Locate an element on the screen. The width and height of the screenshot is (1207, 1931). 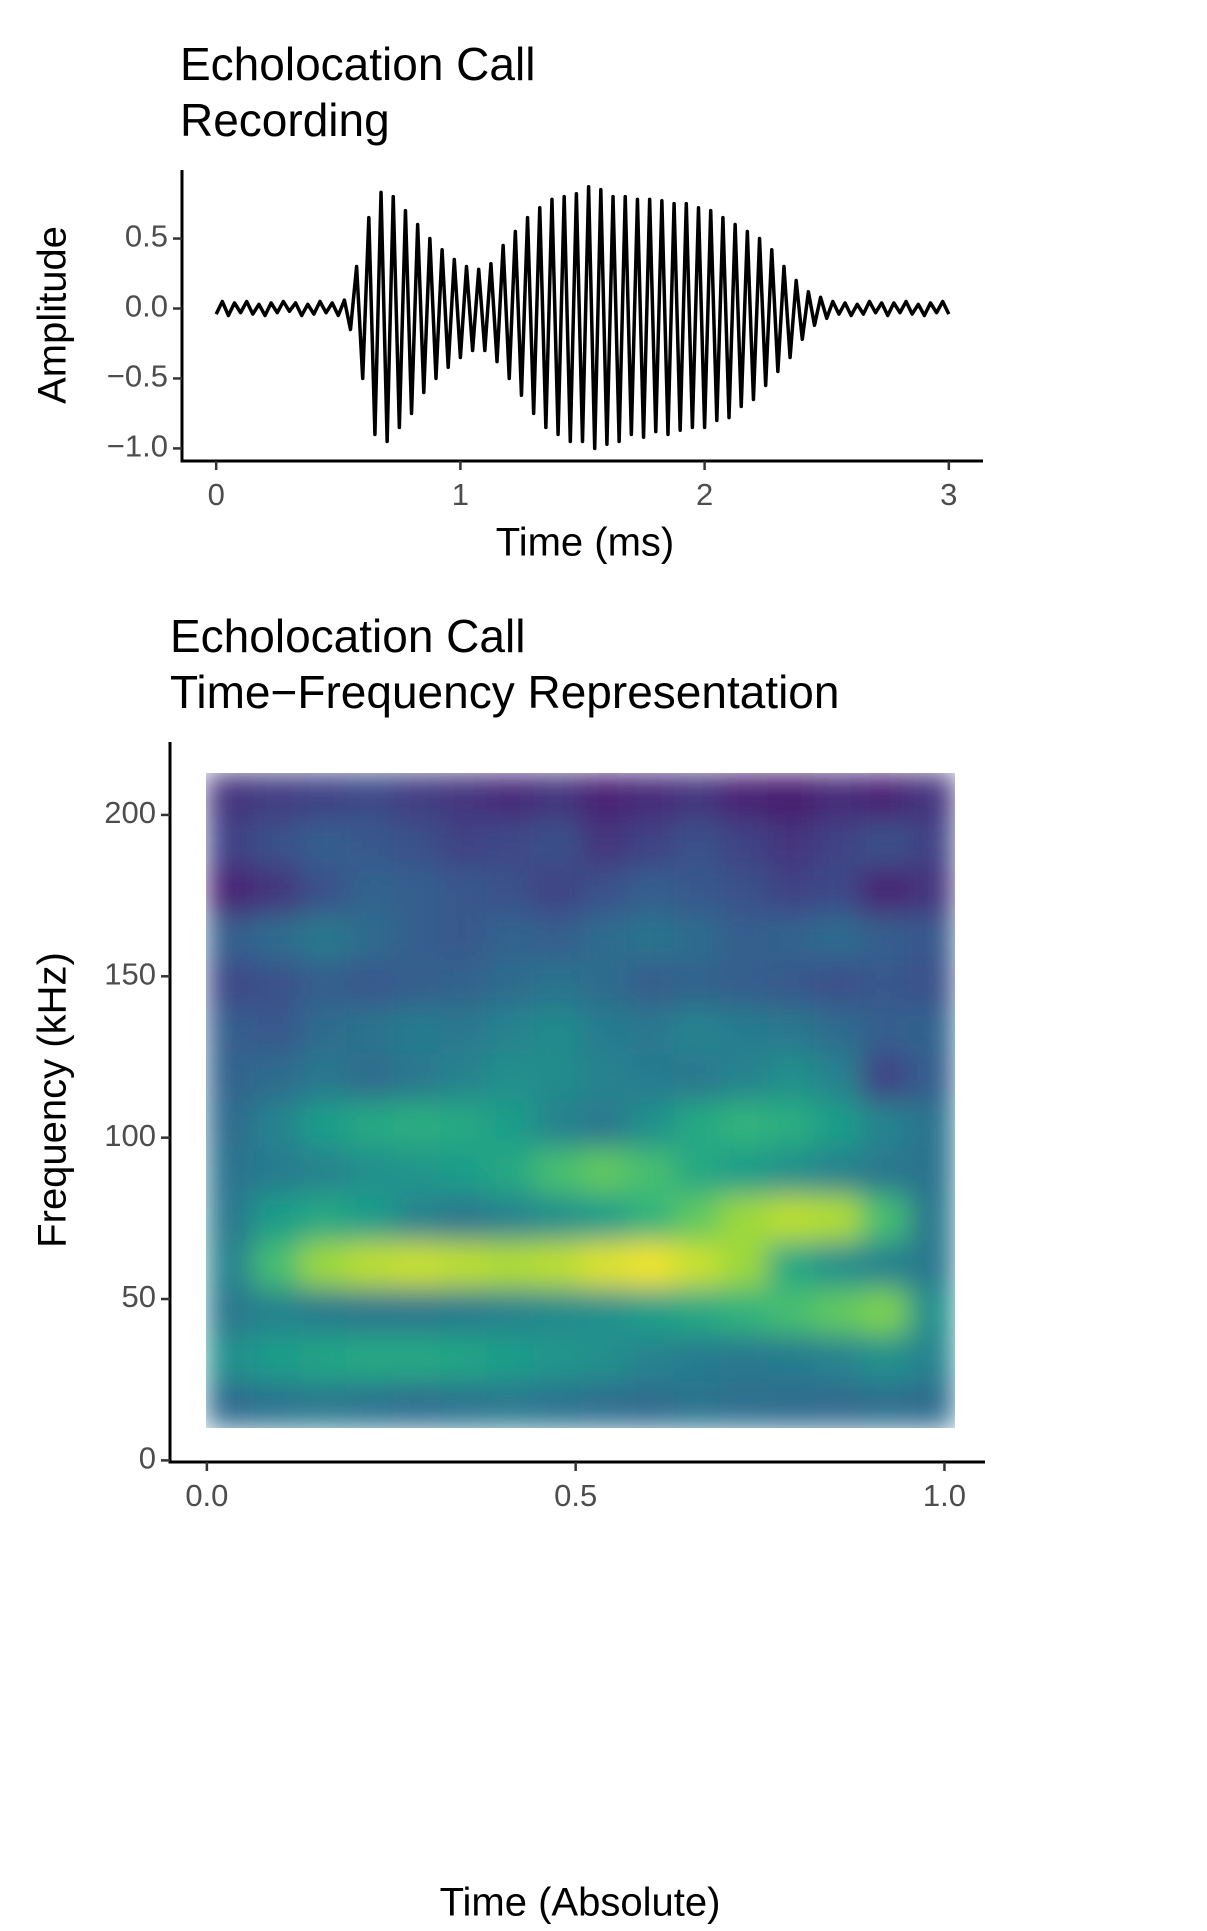
y-tick-label: −0.5 is located at coordinates (137, 376).